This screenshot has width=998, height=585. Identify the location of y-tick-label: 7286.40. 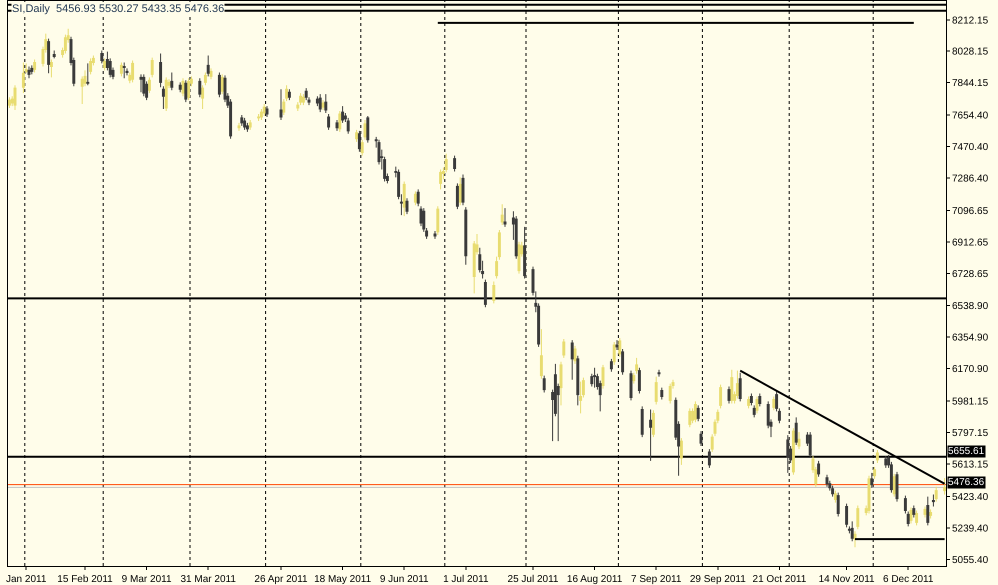
(970, 178).